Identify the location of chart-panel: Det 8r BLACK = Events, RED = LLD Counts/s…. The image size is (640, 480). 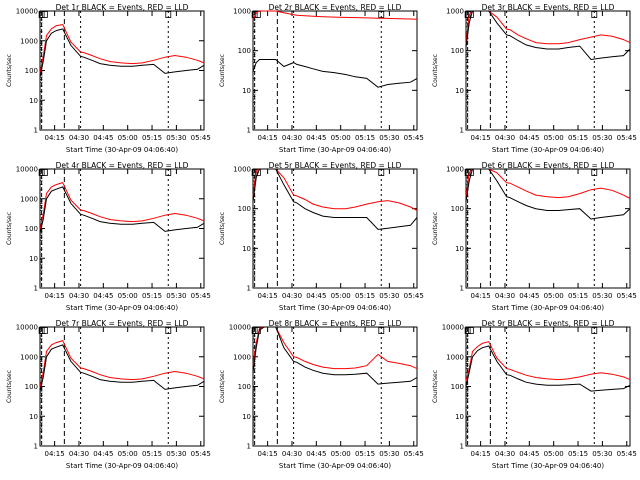
(321, 394).